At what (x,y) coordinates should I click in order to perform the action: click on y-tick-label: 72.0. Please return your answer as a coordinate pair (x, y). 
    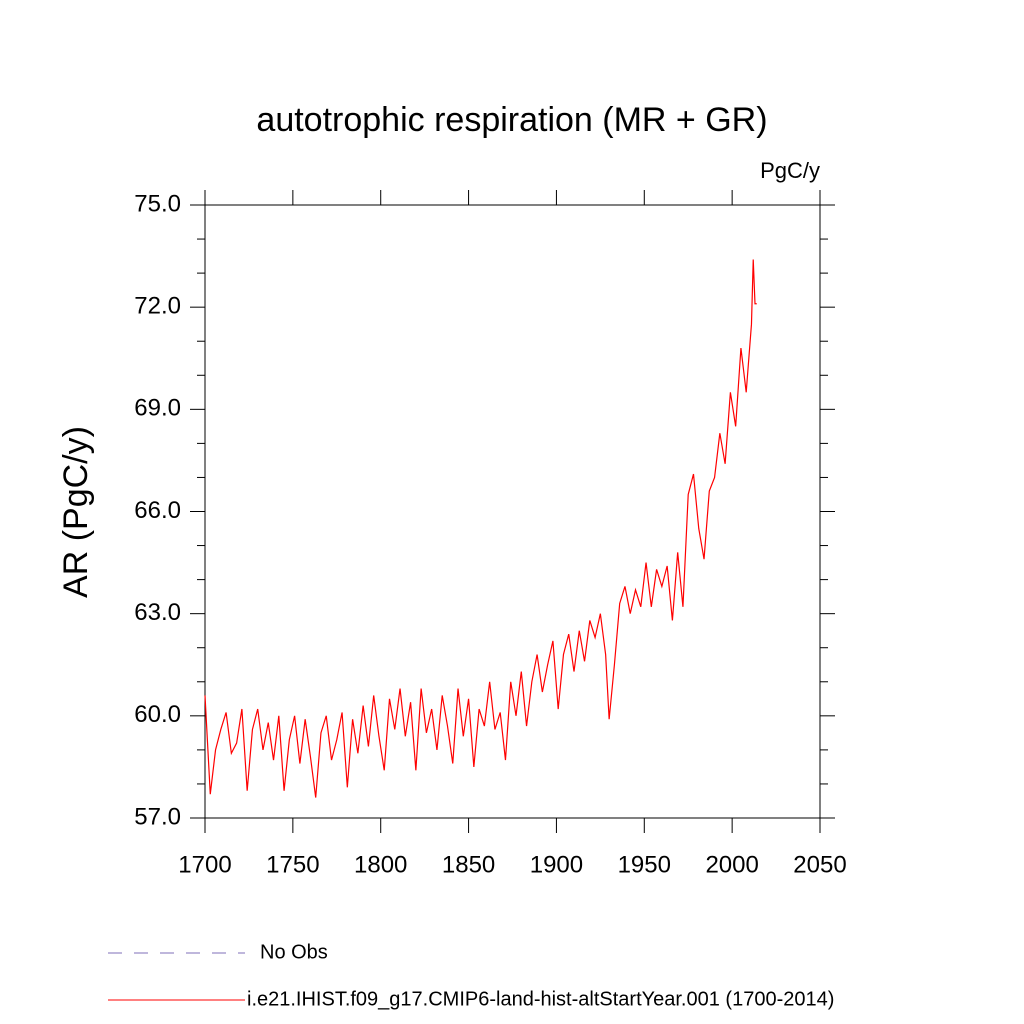
    Looking at the image, I should click on (157, 306).